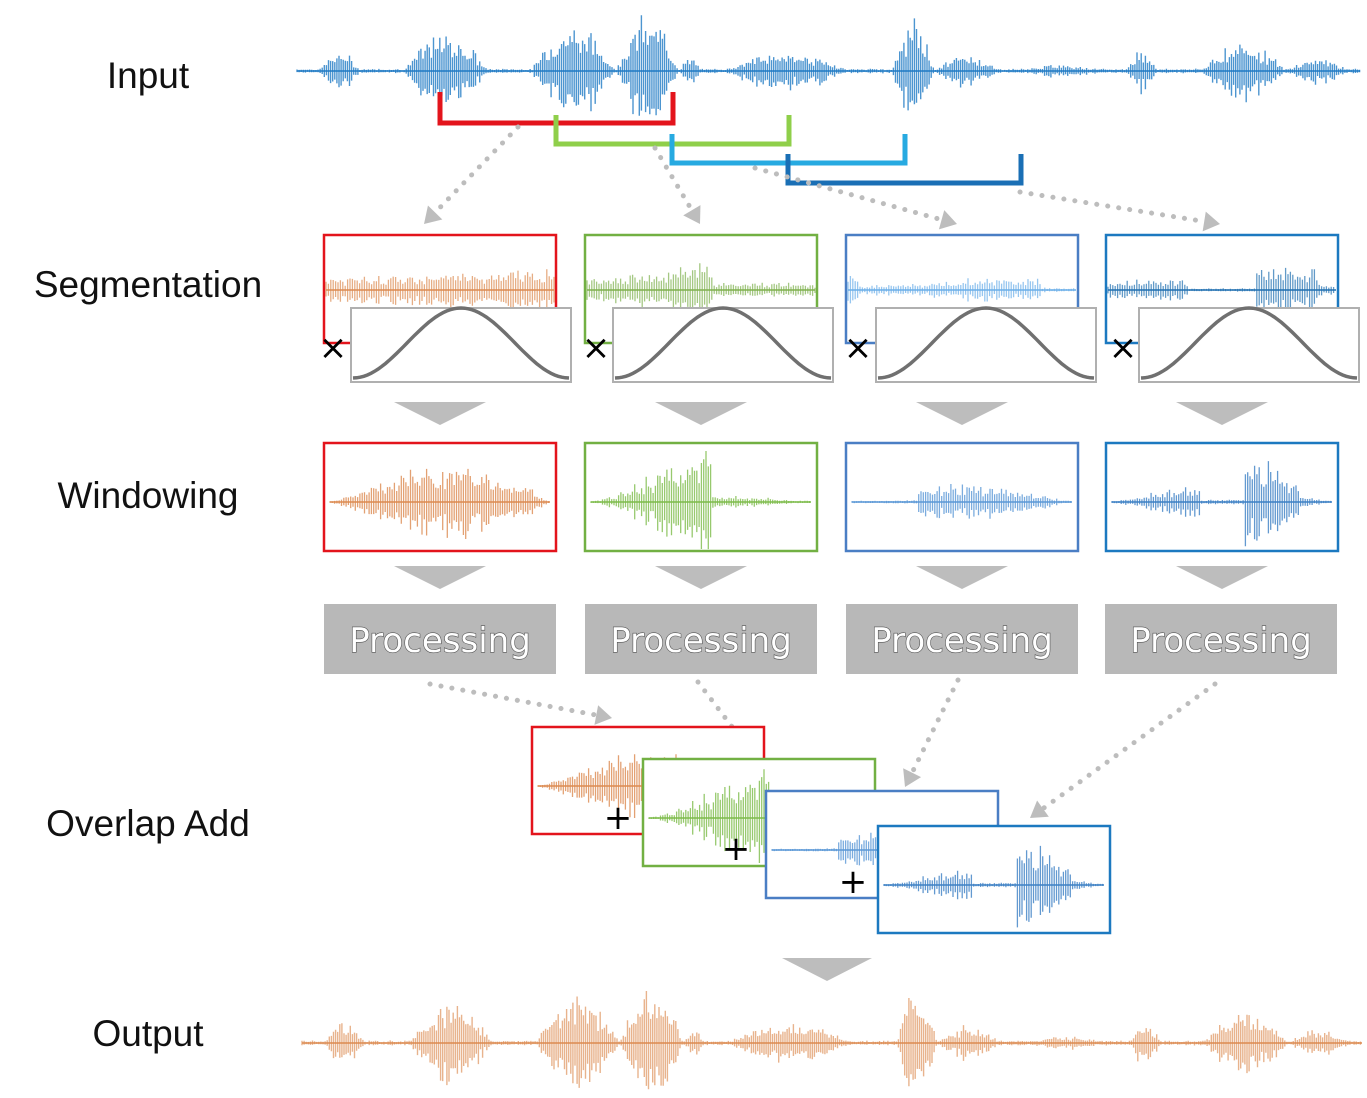 This screenshot has width=1367, height=1098. I want to click on down-arrows, so click(831, 495).